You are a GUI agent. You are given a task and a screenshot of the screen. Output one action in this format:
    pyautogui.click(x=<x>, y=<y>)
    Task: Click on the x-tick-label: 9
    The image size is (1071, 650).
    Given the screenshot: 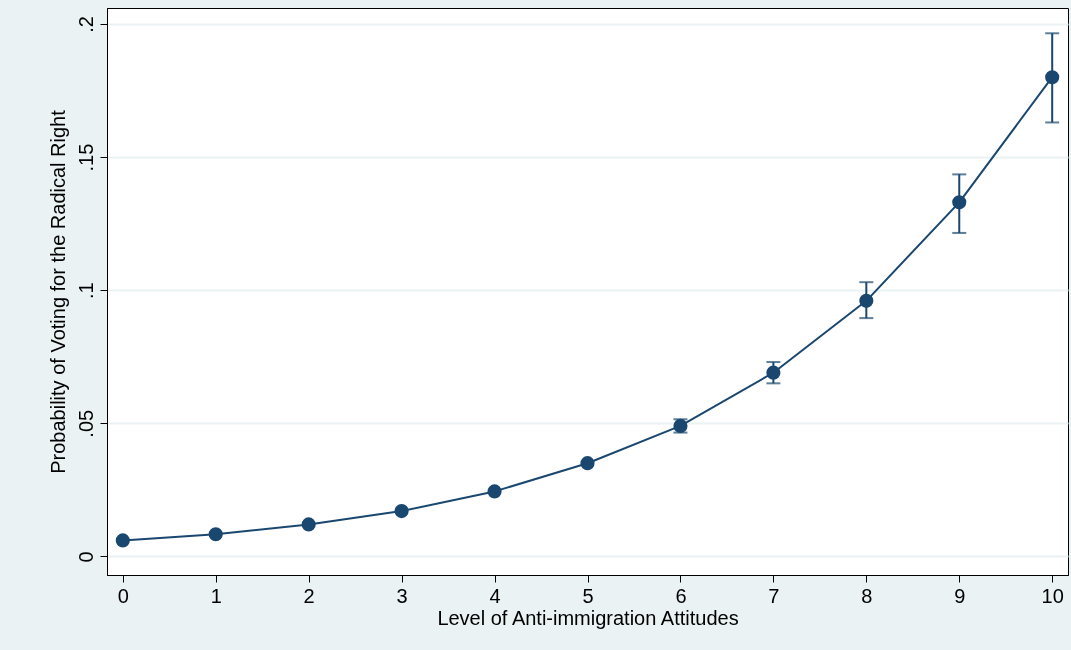 What is the action you would take?
    pyautogui.click(x=960, y=595)
    